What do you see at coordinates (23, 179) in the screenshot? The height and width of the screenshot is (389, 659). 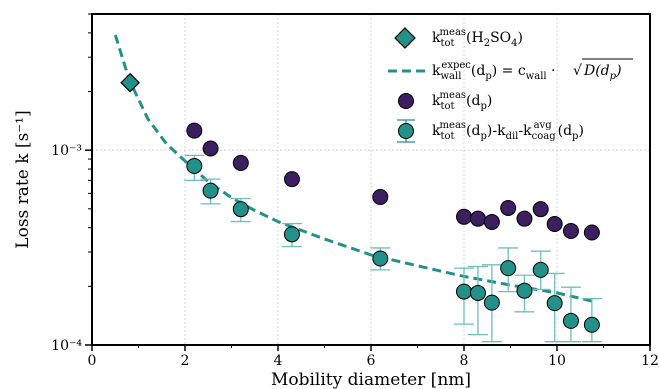 I see `y-axis-label: Loss rate k [s⁻¹]` at bounding box center [23, 179].